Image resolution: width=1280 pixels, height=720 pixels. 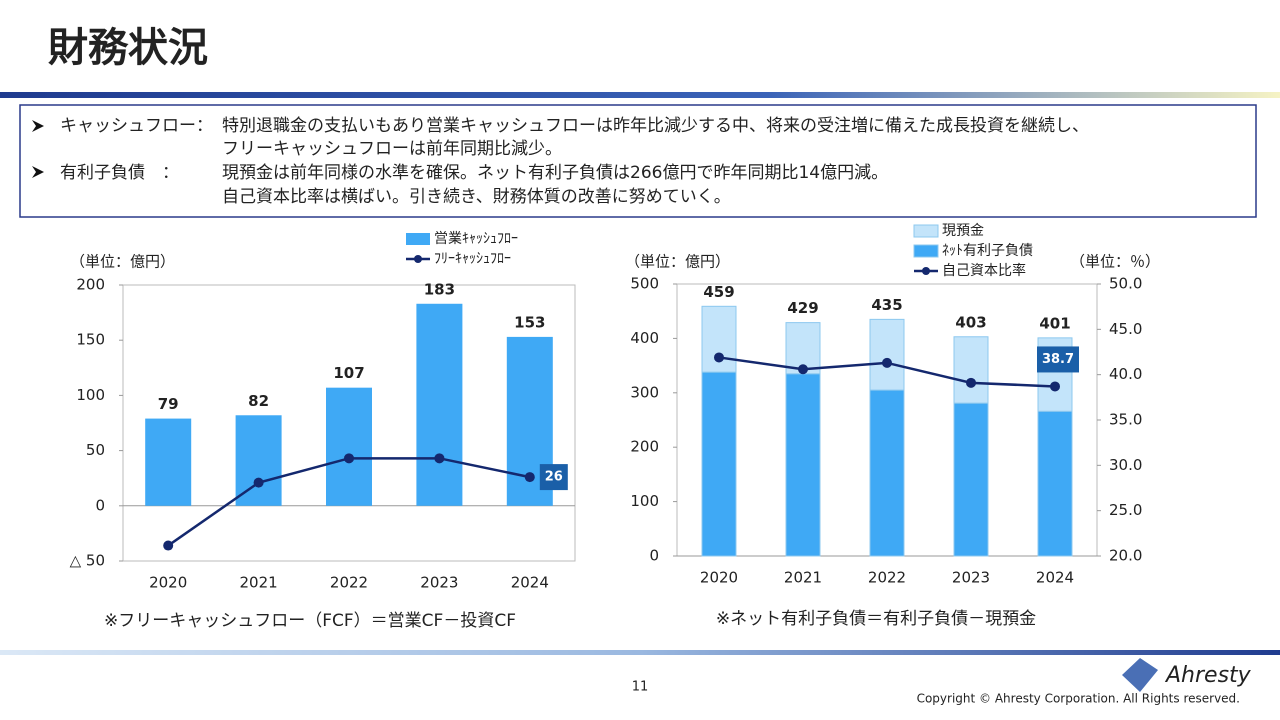 I want to click on bar-label: 79, so click(x=168, y=404).